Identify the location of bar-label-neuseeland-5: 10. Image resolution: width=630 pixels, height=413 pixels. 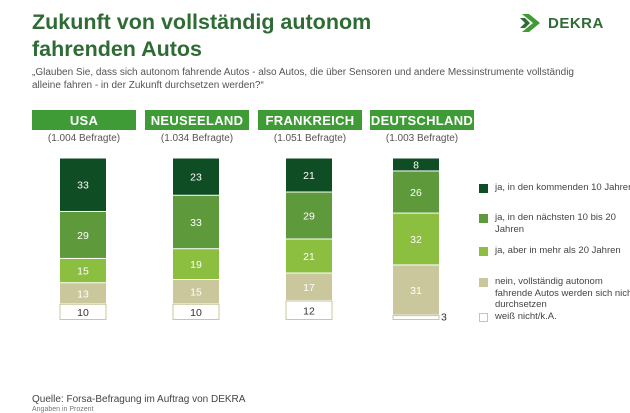
(196, 313).